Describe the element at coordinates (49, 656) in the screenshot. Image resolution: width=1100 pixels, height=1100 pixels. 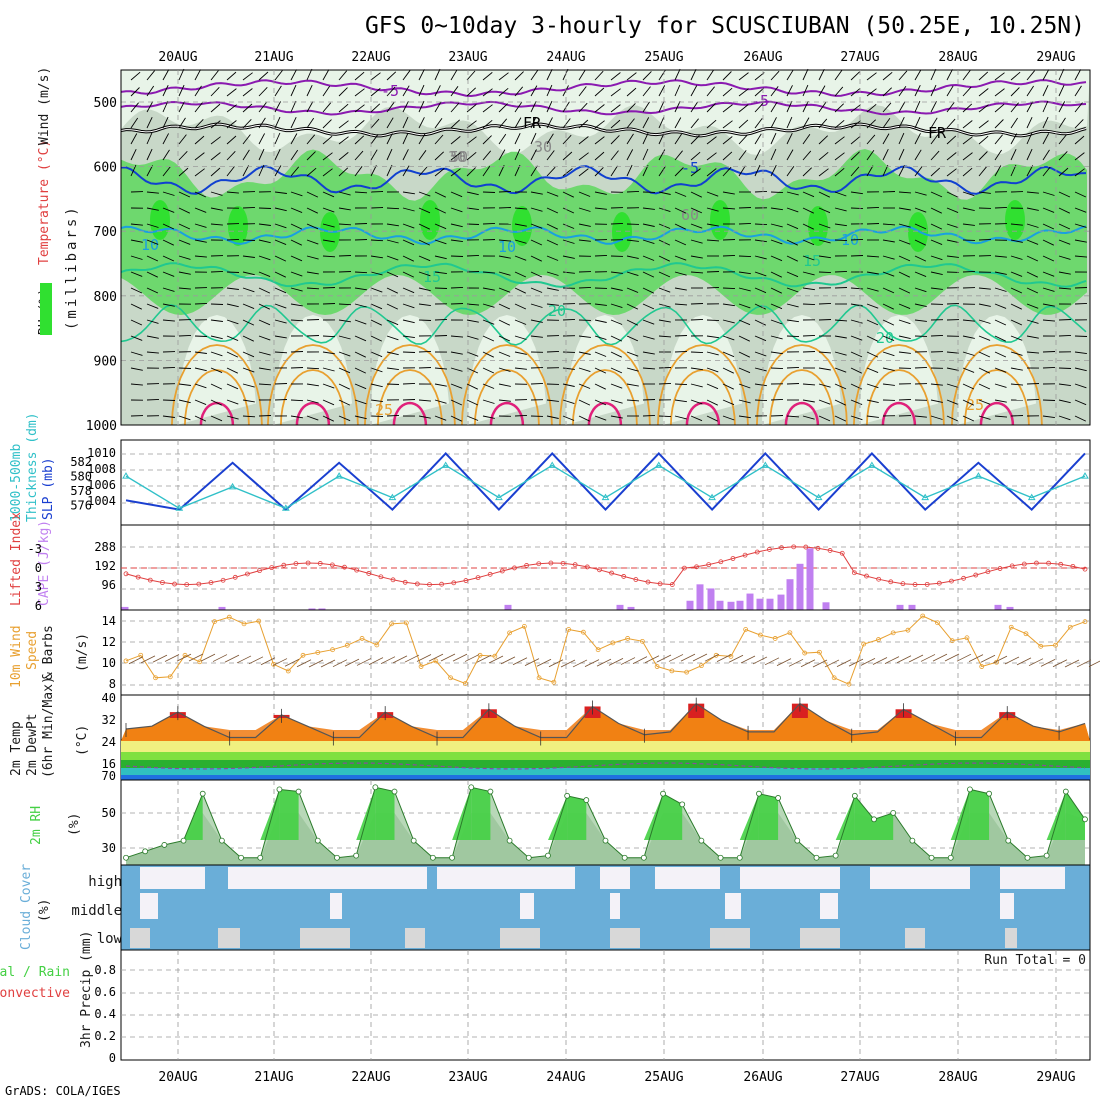
I see `wind-panel: 10m Wind Speed & Barbs (m/s)` at that location.